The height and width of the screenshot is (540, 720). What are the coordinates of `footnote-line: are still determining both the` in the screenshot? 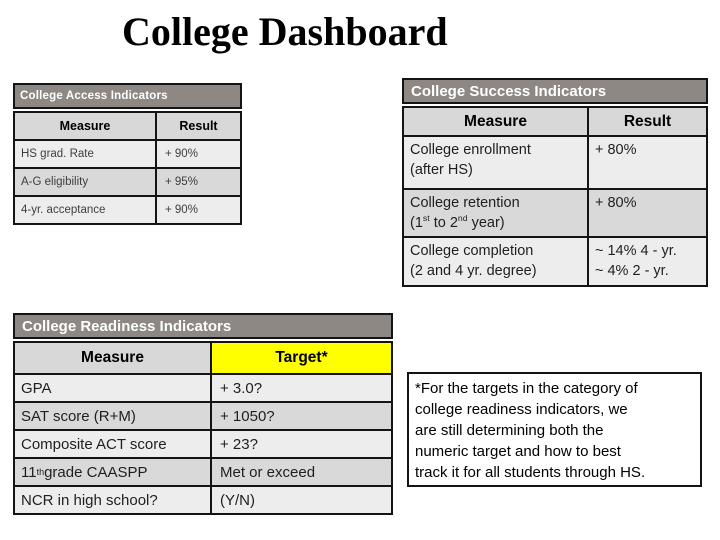 It's located at (509, 430).